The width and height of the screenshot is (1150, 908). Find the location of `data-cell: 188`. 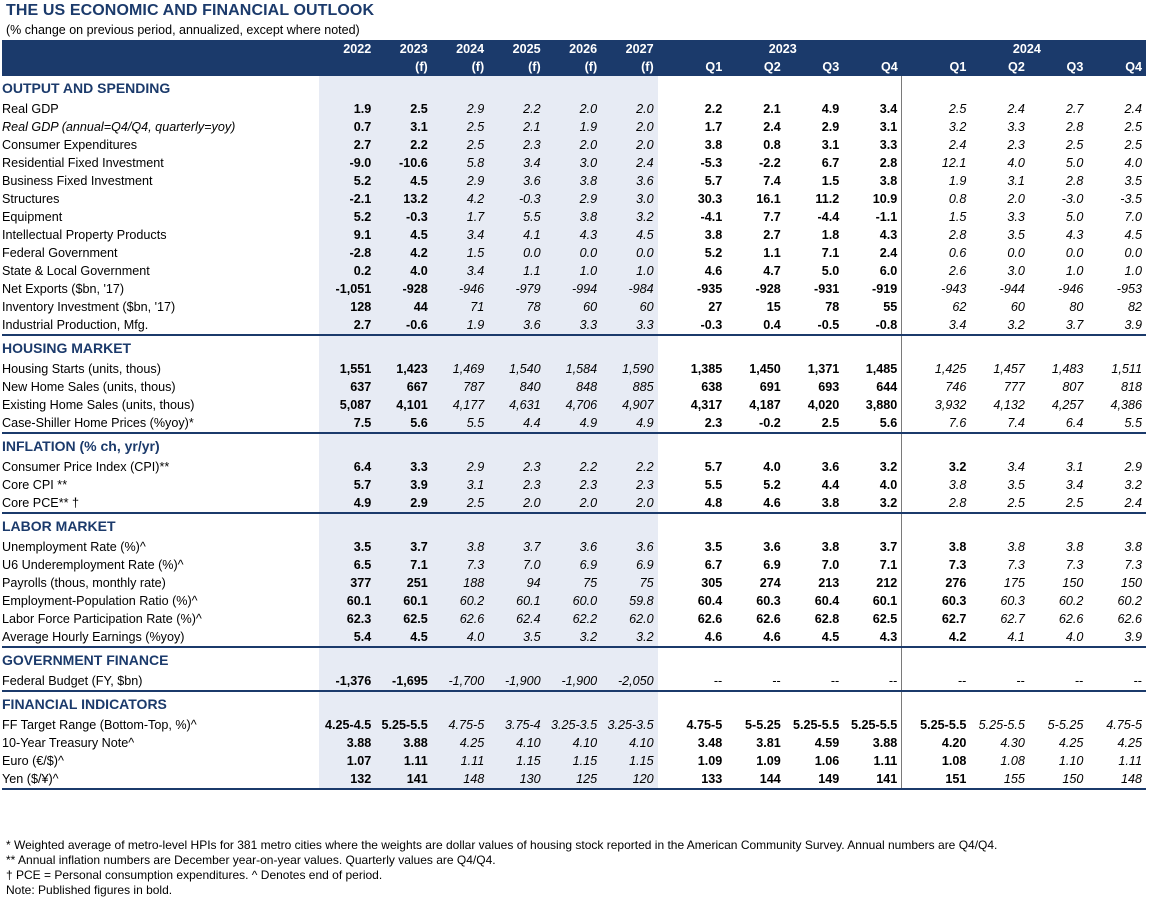

data-cell: 188 is located at coordinates (460, 583).